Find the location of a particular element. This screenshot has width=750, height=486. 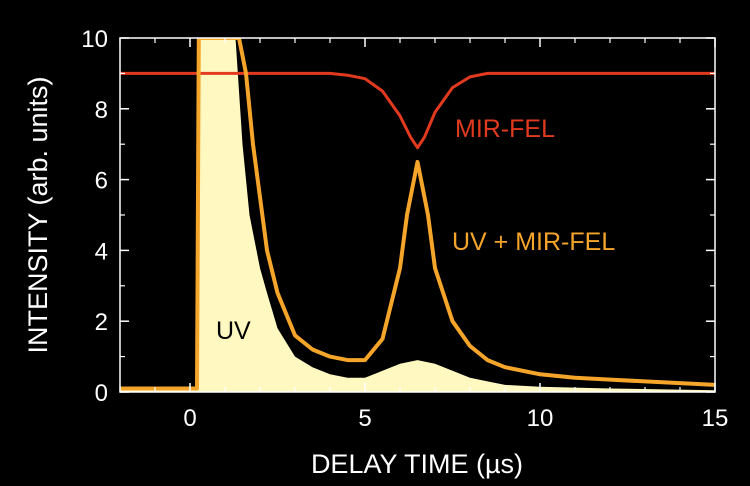

annotation-mir-fel: MIR-FEL is located at coordinates (505, 129).